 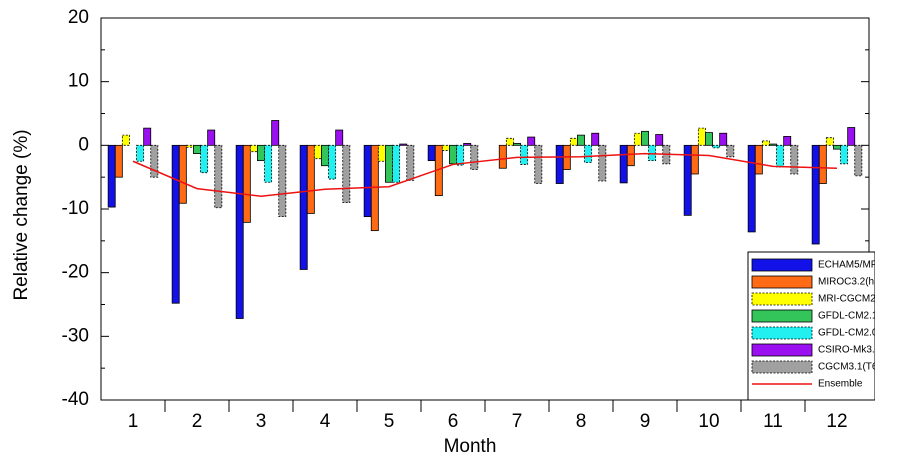 What do you see at coordinates (21, 214) in the screenshot?
I see `y-axis-label: Relative change (%)` at bounding box center [21, 214].